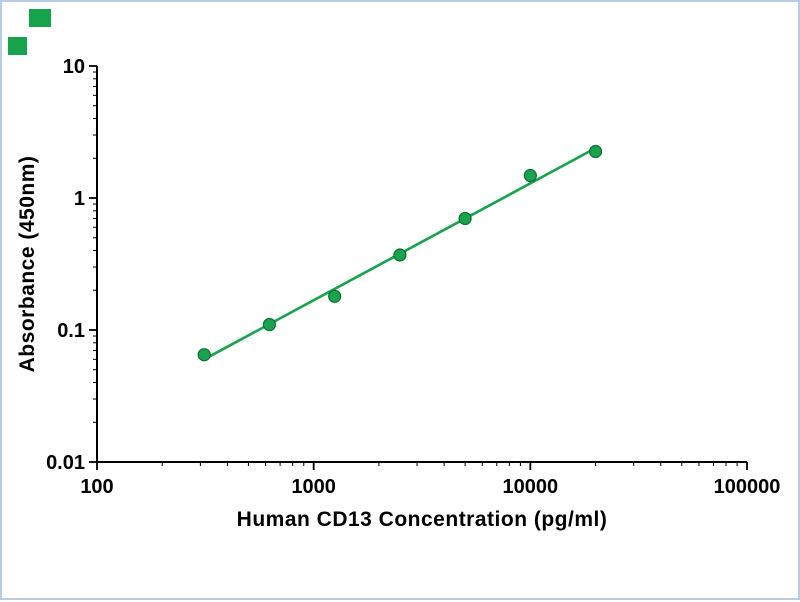 The image size is (800, 602). What do you see at coordinates (71, 331) in the screenshot?
I see `y-tick-label: 0.1` at bounding box center [71, 331].